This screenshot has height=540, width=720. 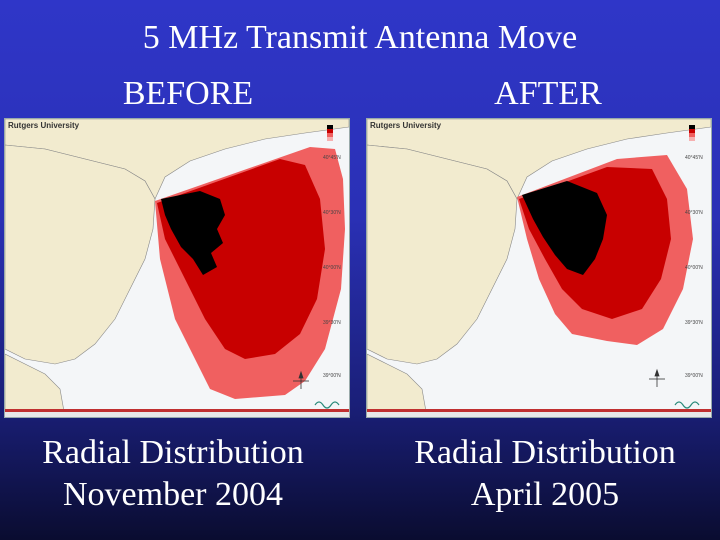 I want to click on after-map-header: Rutgers University, so click(x=406, y=125).